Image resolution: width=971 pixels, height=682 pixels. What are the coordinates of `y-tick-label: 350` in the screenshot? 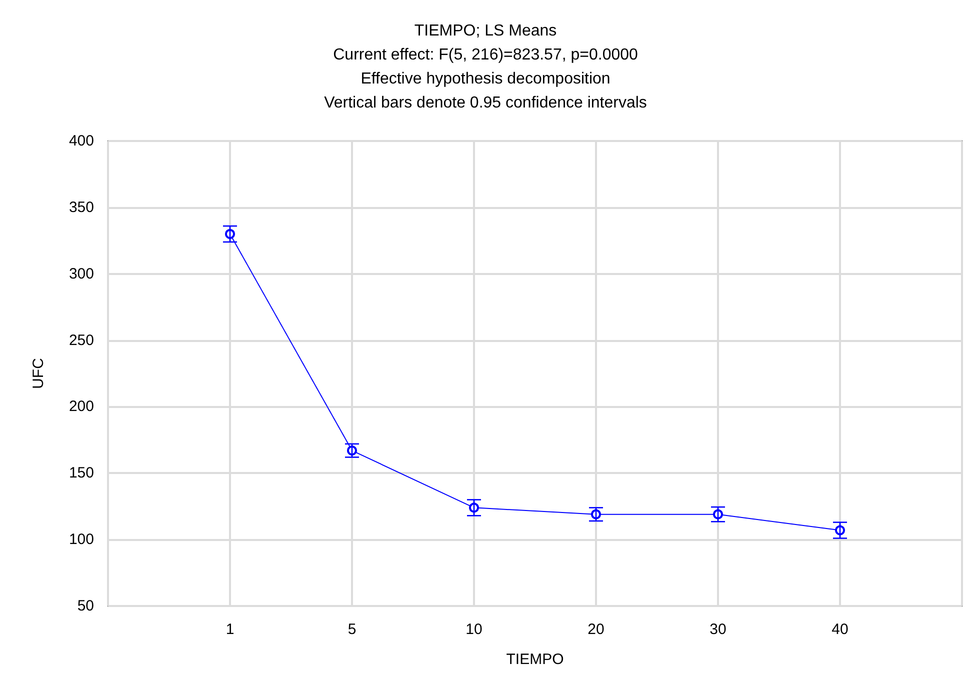 It's located at (81, 207).